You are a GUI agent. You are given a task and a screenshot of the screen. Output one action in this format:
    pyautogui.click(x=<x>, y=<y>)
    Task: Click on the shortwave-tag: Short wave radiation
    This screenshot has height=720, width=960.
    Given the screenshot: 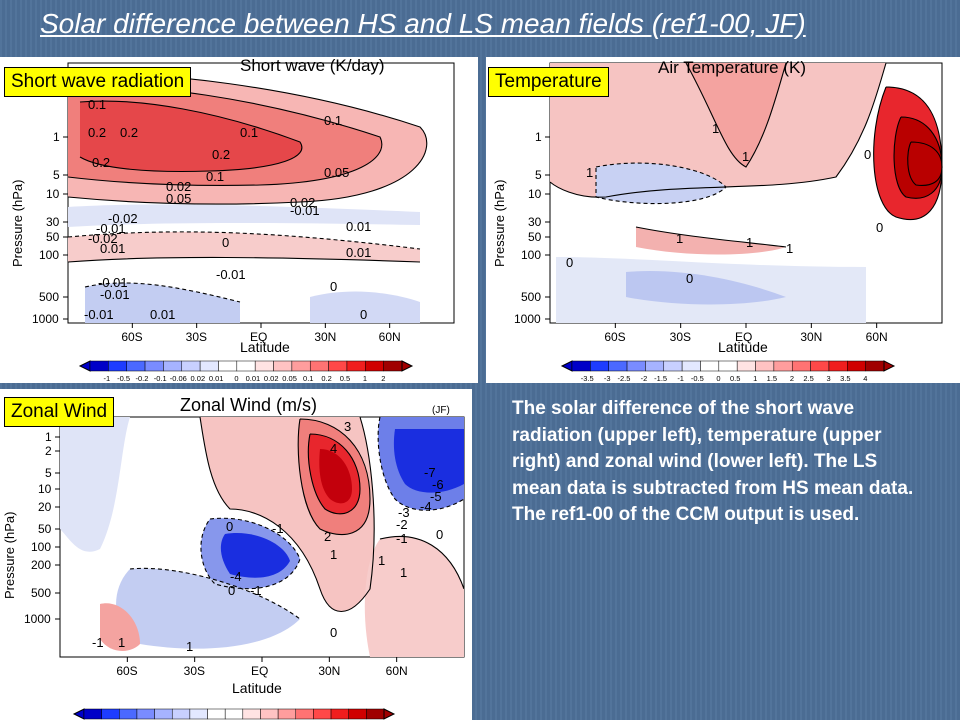 What is the action you would take?
    pyautogui.click(x=98, y=82)
    